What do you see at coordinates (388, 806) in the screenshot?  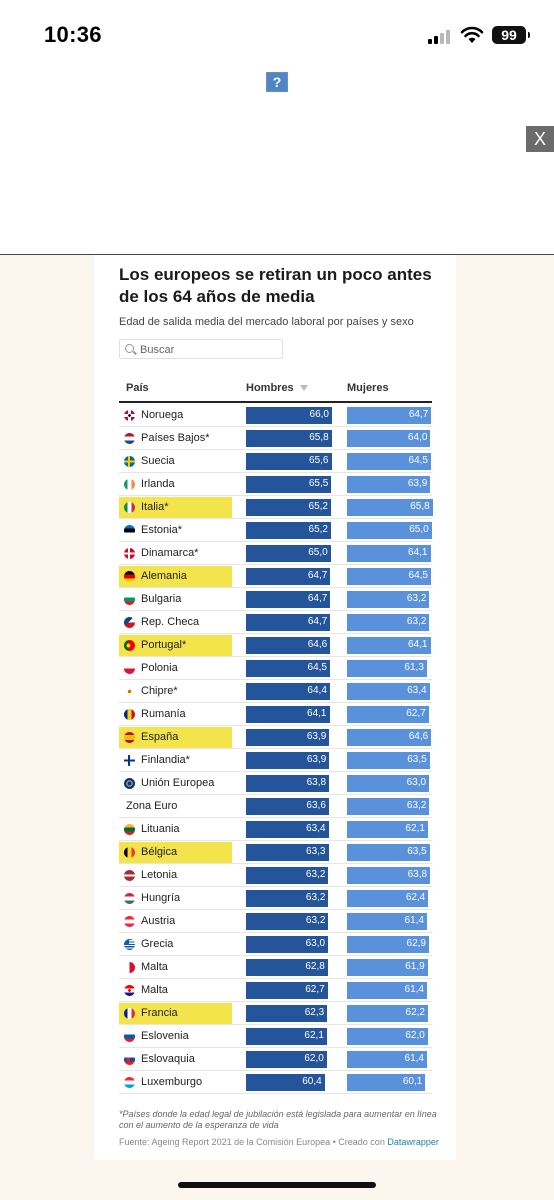 I see `women-bar: 63,2` at bounding box center [388, 806].